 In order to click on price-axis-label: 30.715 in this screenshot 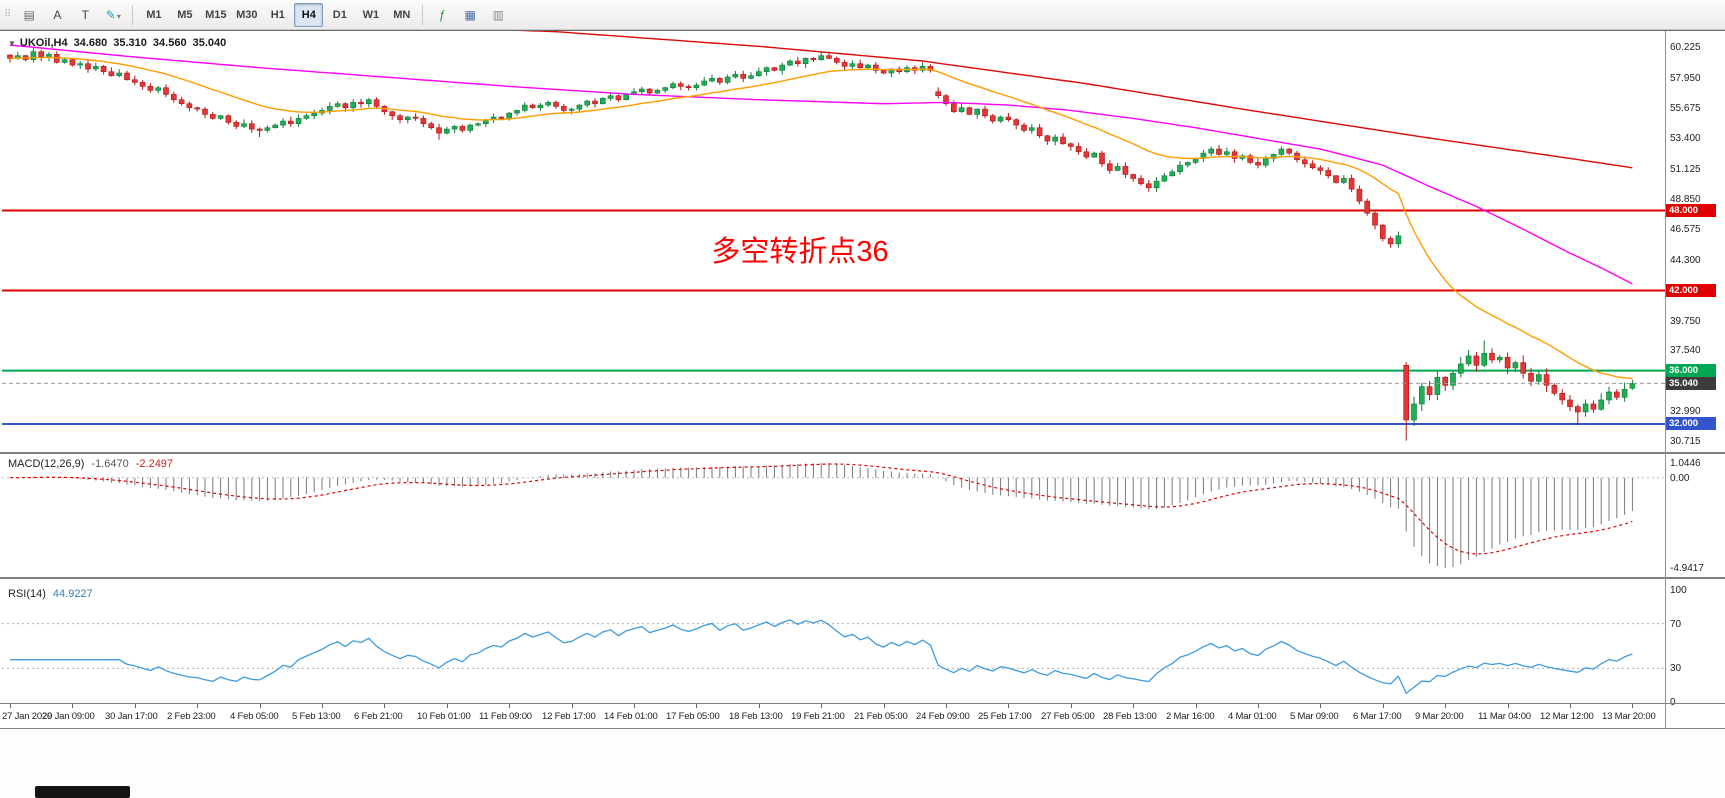, I will do `click(1685, 441)`.